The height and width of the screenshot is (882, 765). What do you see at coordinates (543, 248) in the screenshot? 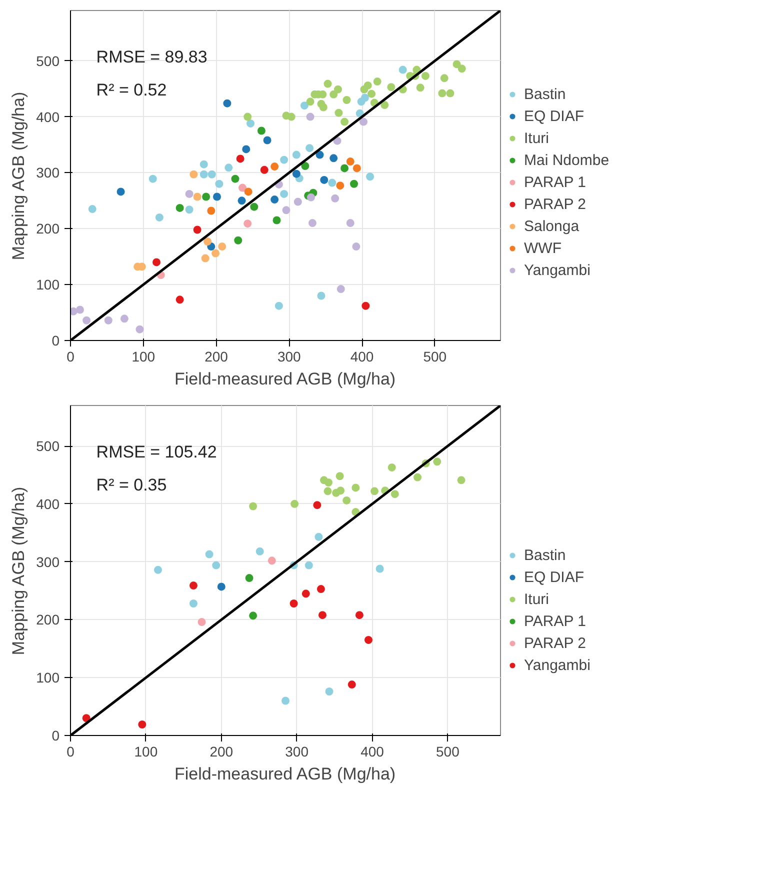
I see `legend-label: WWF` at bounding box center [543, 248].